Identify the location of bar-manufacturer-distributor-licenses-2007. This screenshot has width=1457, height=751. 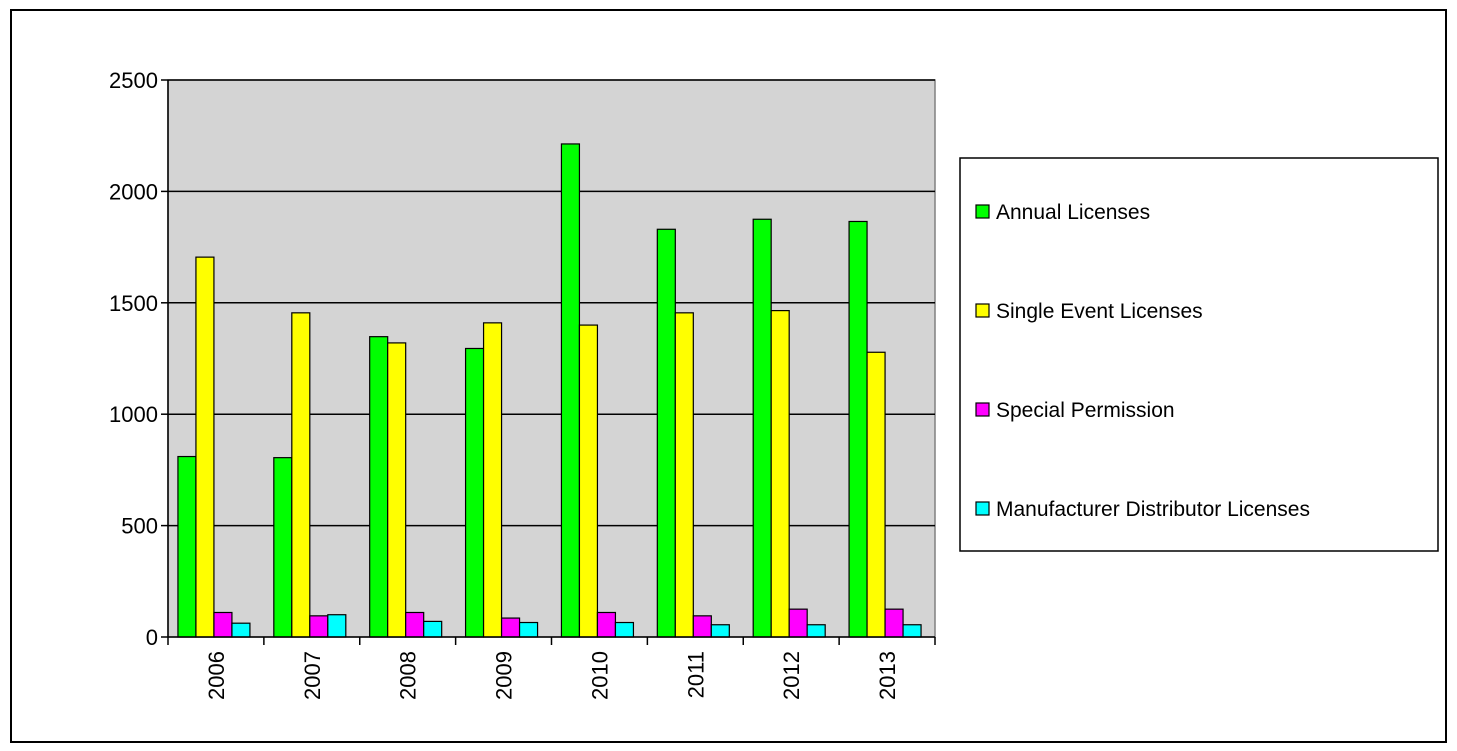
(337, 626).